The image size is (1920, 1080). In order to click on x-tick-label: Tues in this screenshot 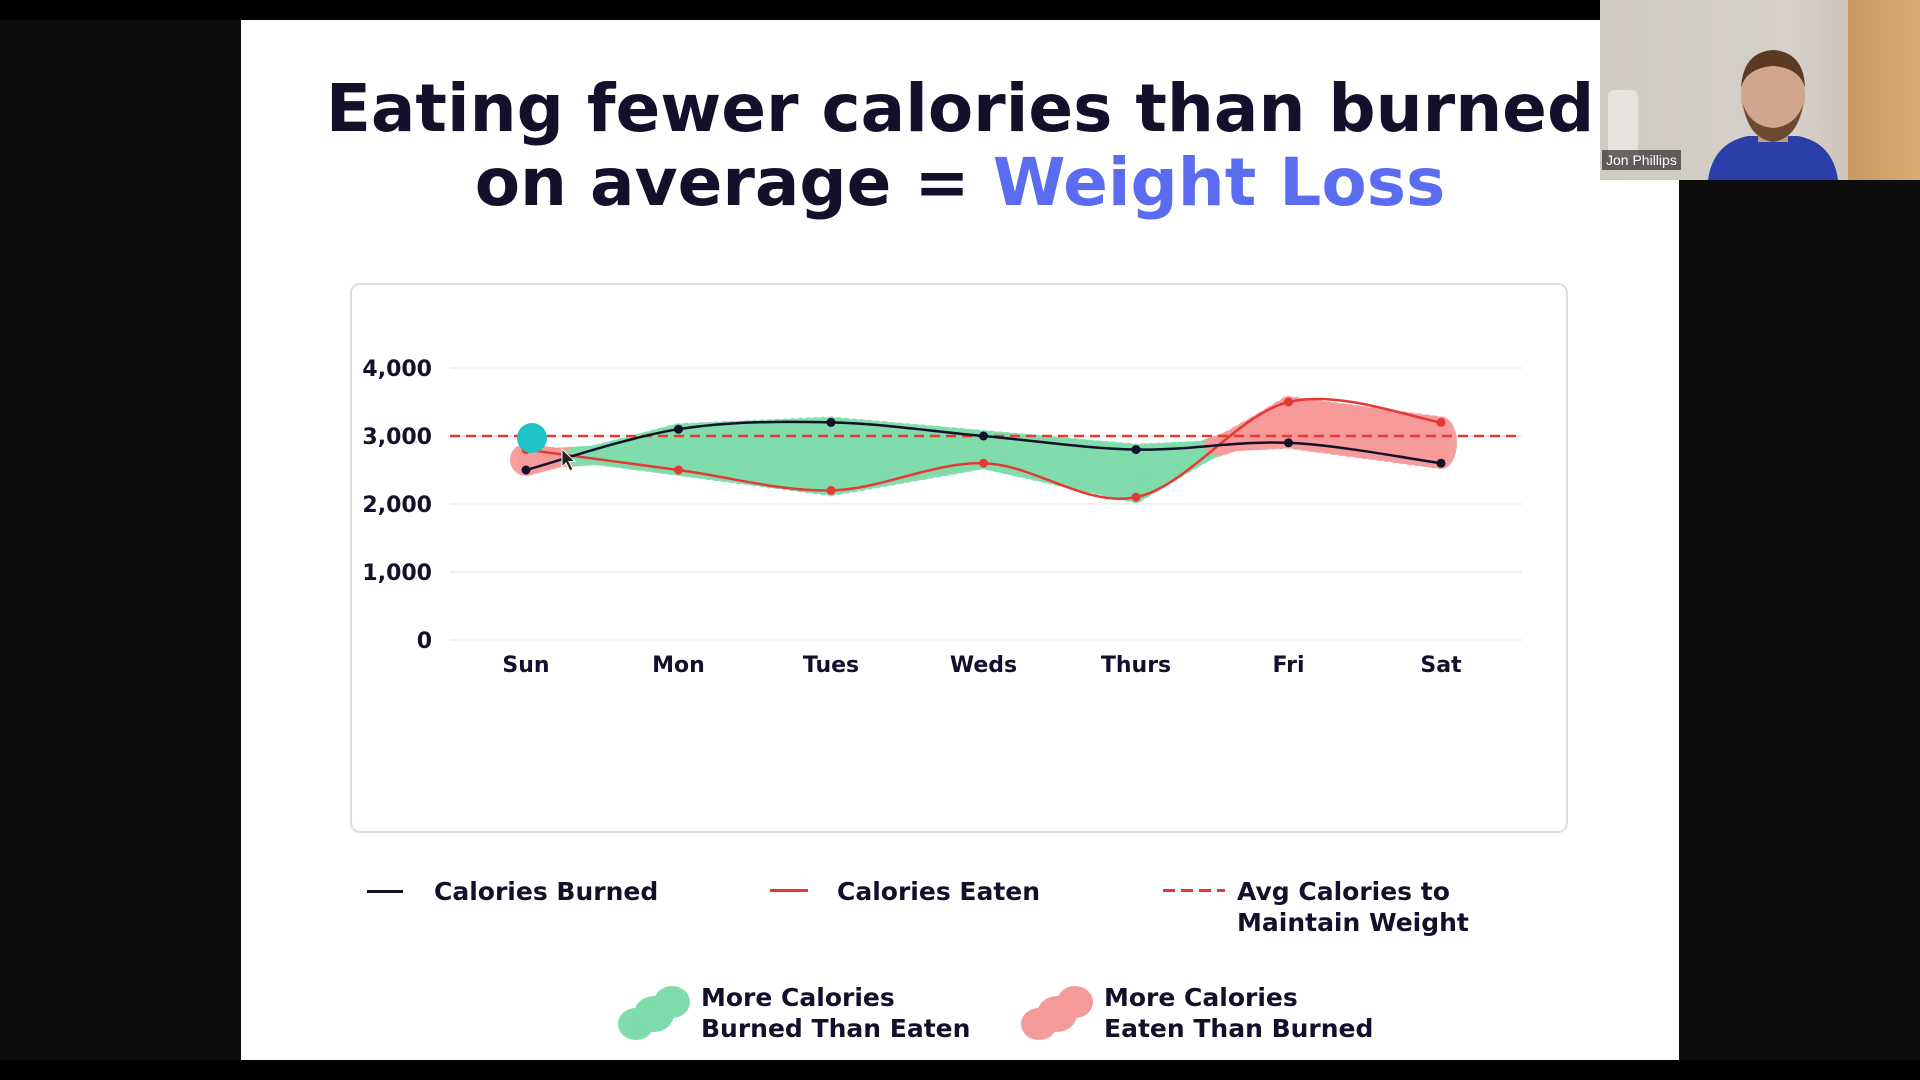, I will do `click(831, 665)`.